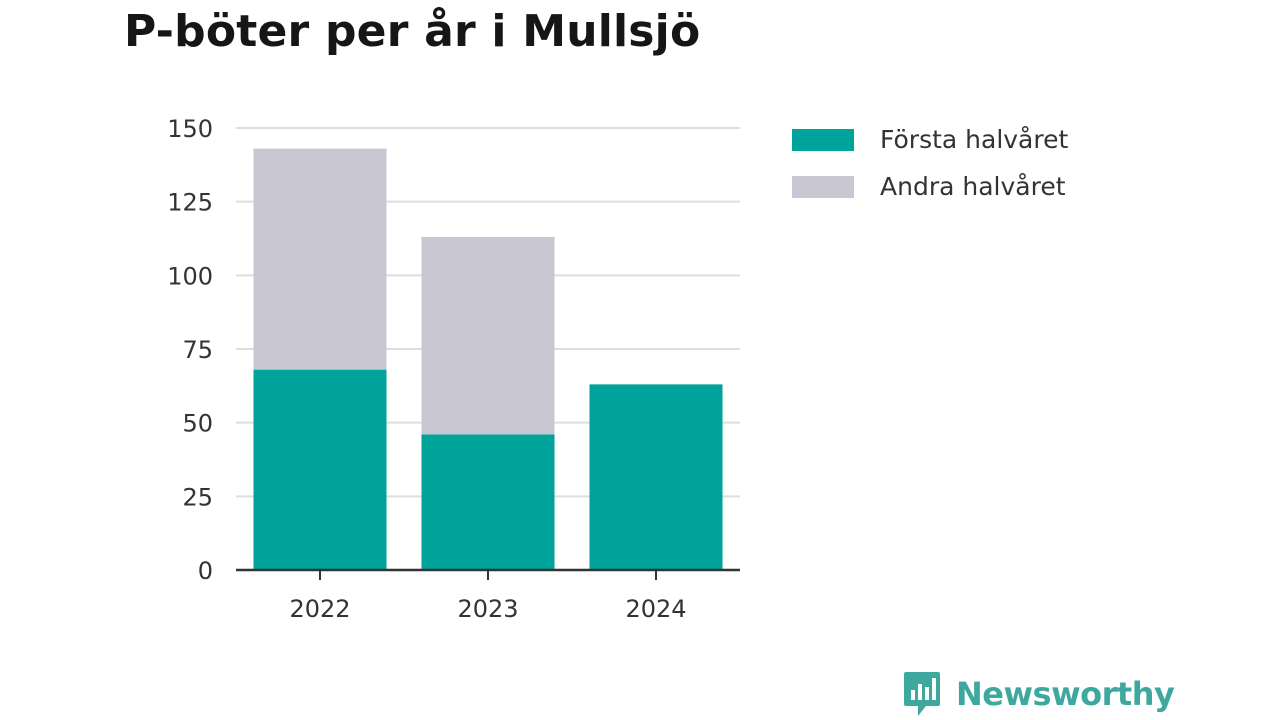 This screenshot has width=1280, height=720. What do you see at coordinates (319, 609) in the screenshot?
I see `x-tick-label-2022: 2022` at bounding box center [319, 609].